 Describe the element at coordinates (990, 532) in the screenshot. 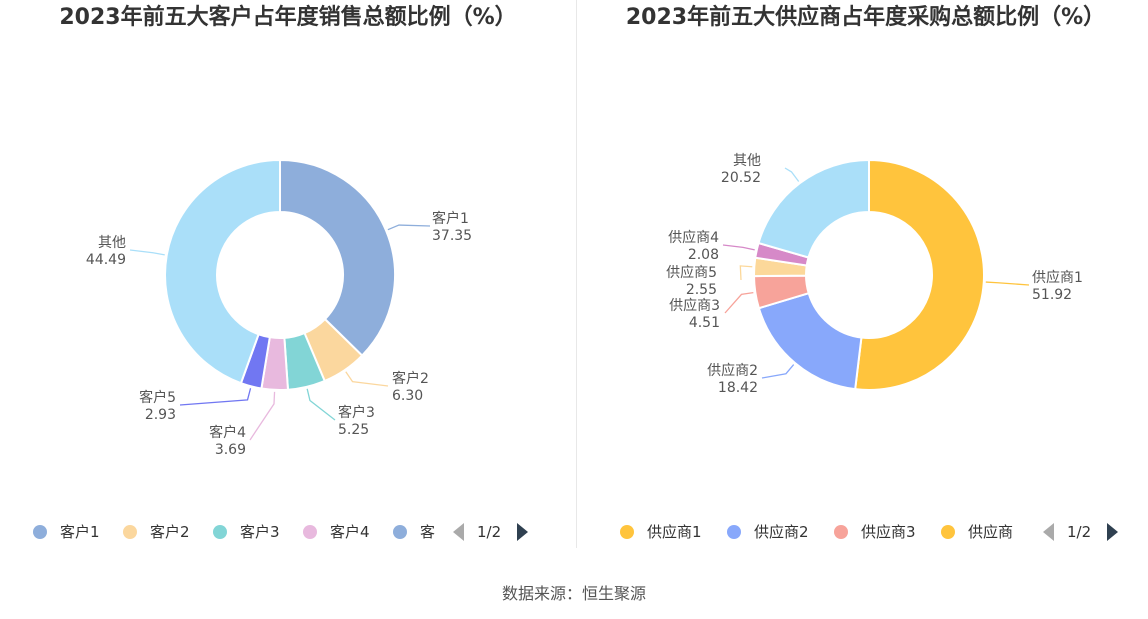

I see `legend-label: 供应商` at that location.